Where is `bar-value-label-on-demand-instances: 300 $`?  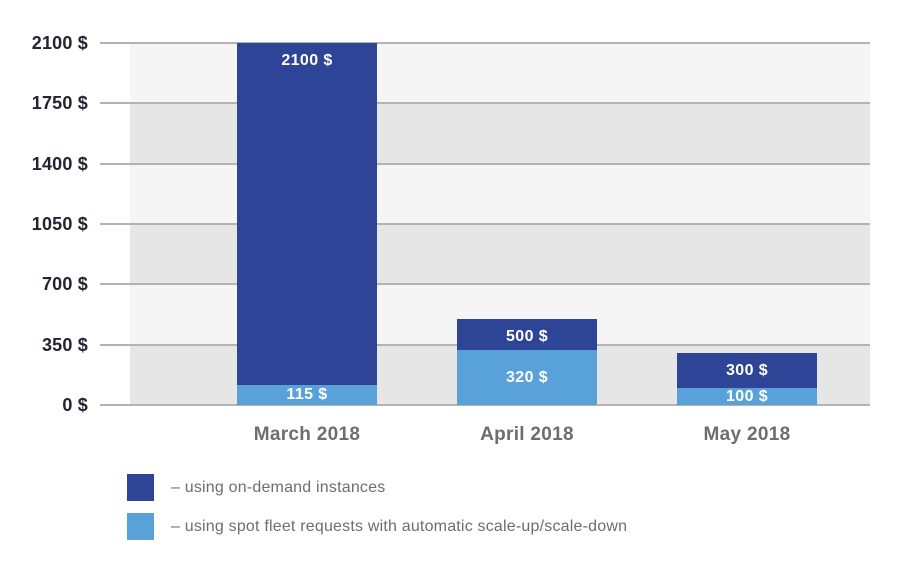 bar-value-label-on-demand-instances: 300 $ is located at coordinates (747, 371).